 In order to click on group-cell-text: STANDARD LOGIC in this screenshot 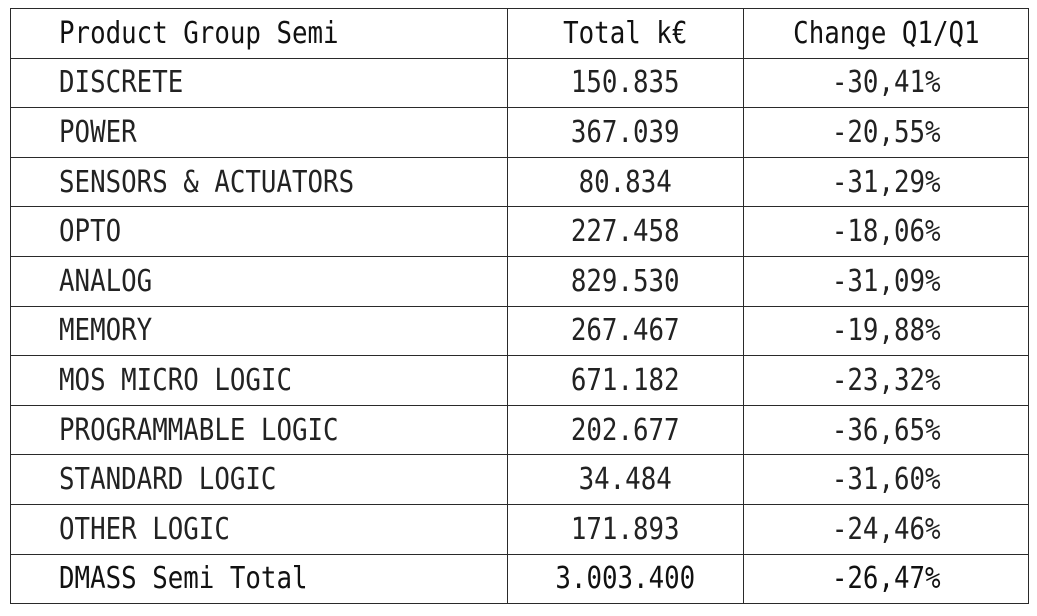, I will do `click(168, 480)`.